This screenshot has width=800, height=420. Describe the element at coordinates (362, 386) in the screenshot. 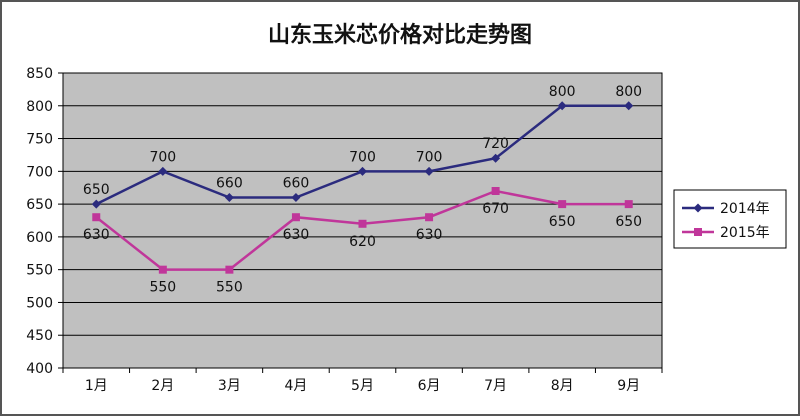

I see `x-tick-label: 5月` at that location.